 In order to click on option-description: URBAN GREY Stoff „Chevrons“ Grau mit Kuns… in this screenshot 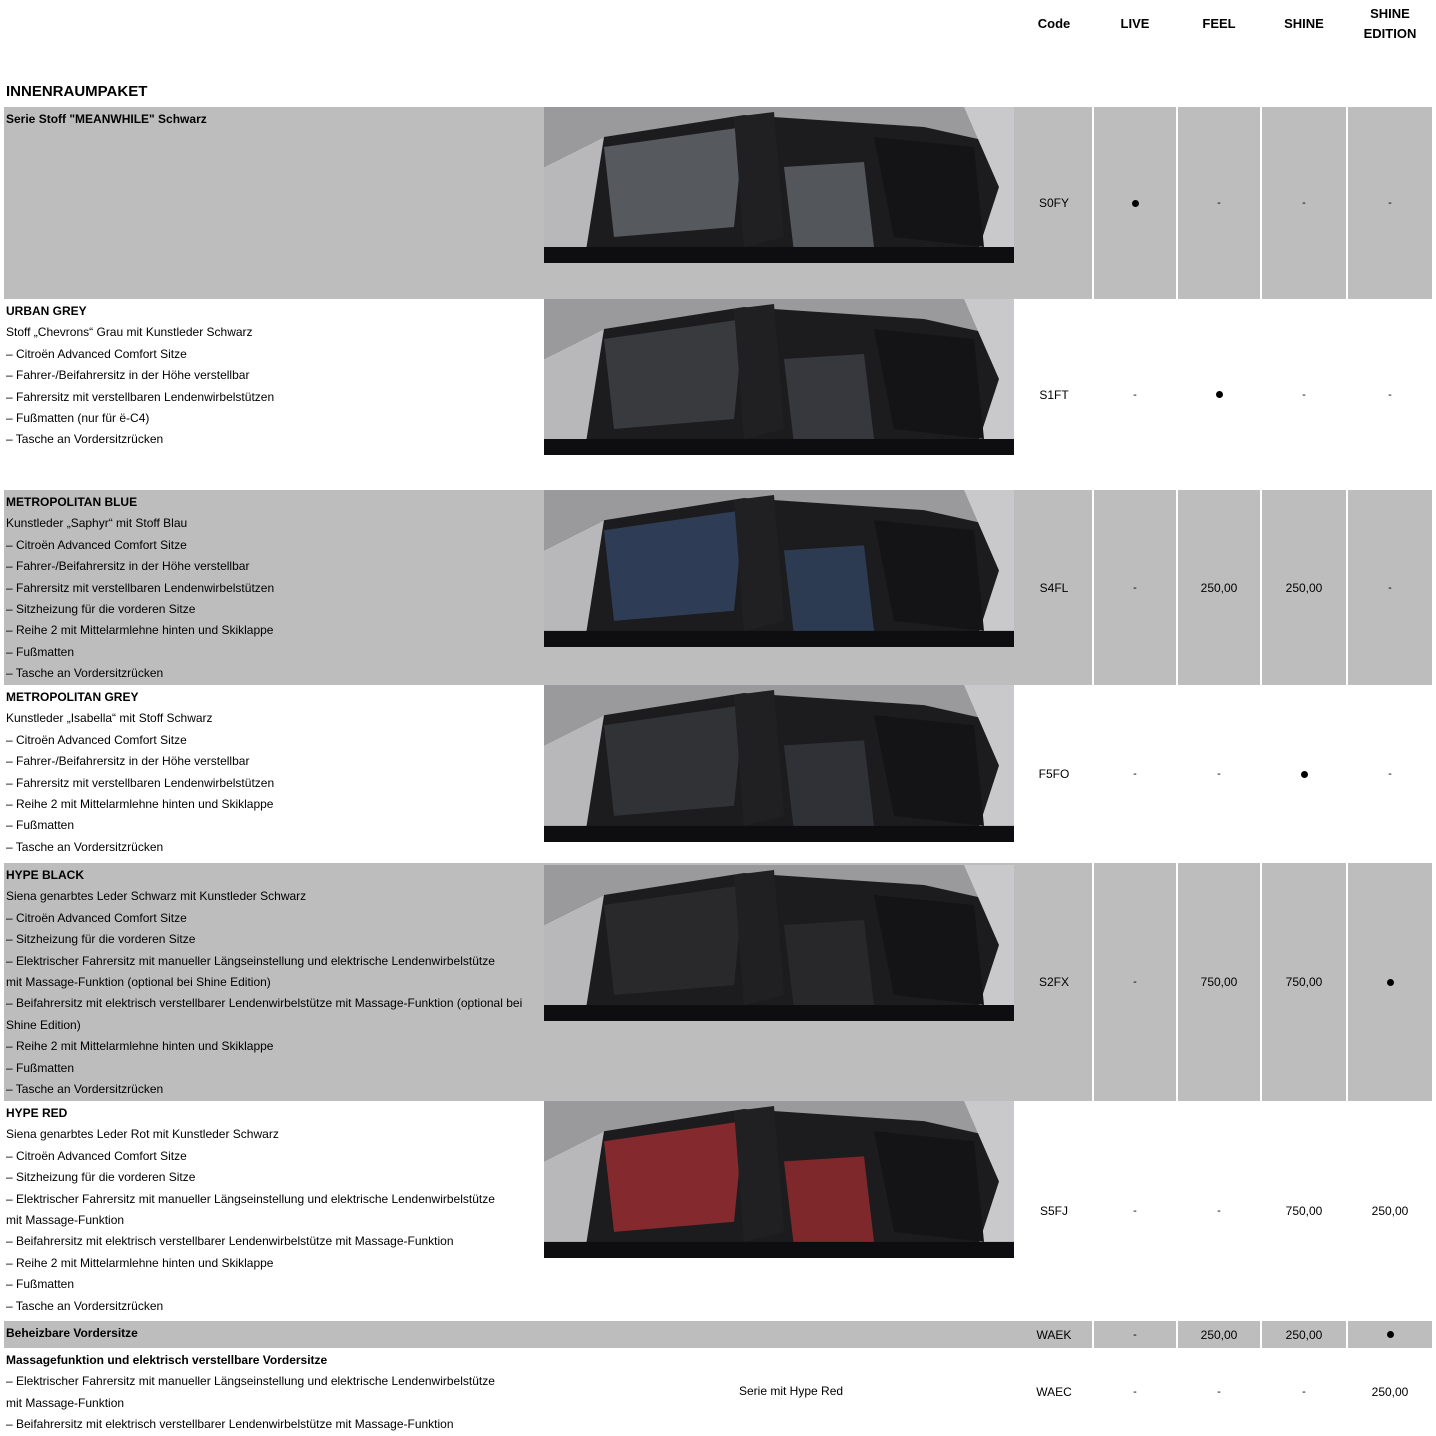, I will do `click(273, 376)`.